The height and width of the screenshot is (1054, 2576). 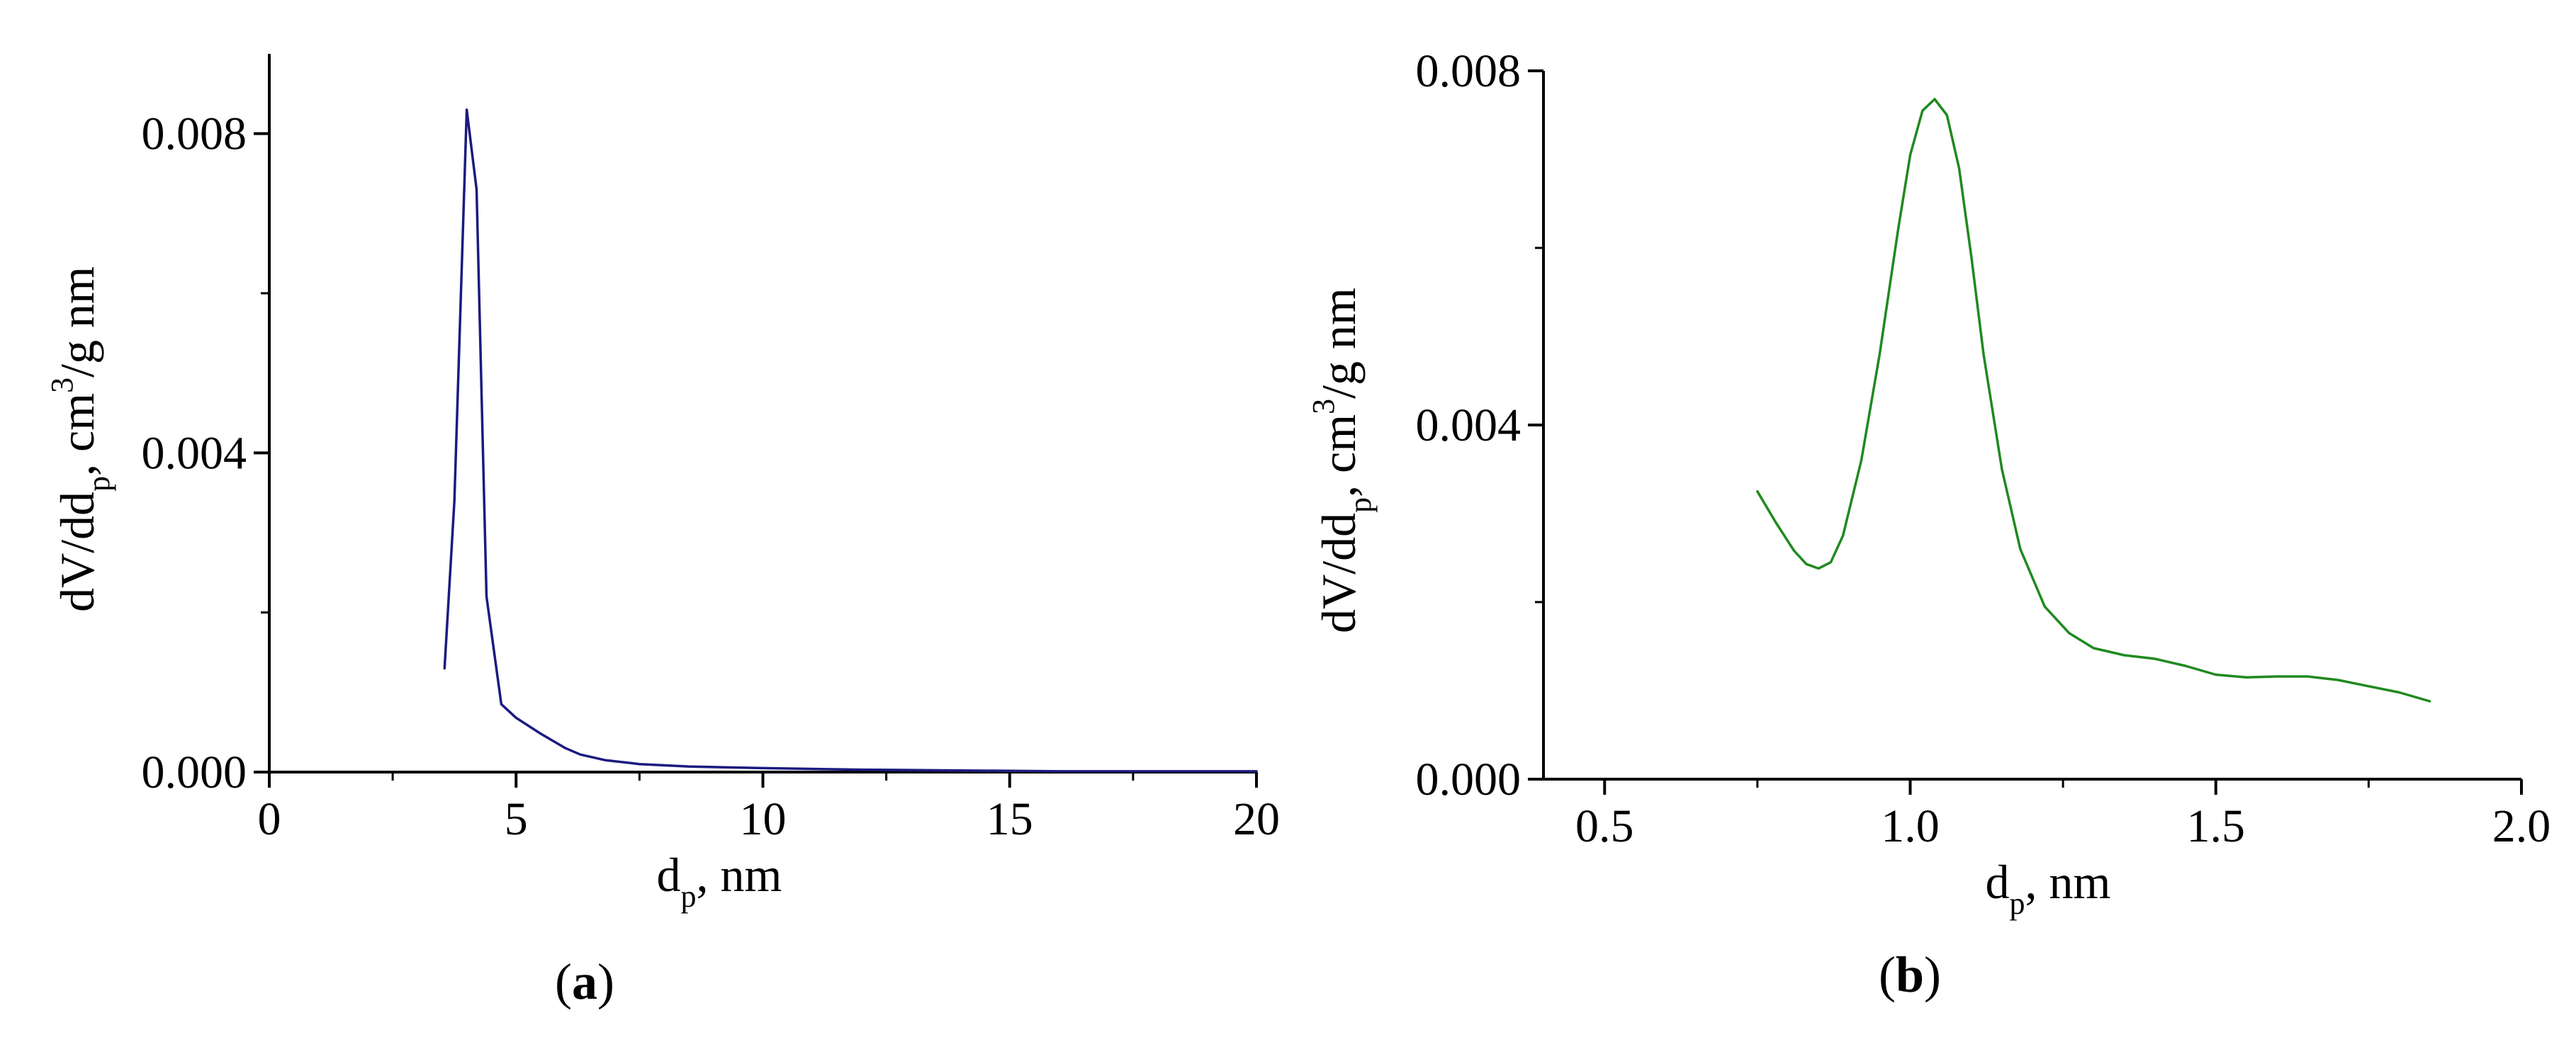 I want to click on x-tick-label: 0.5, so click(x=1604, y=826).